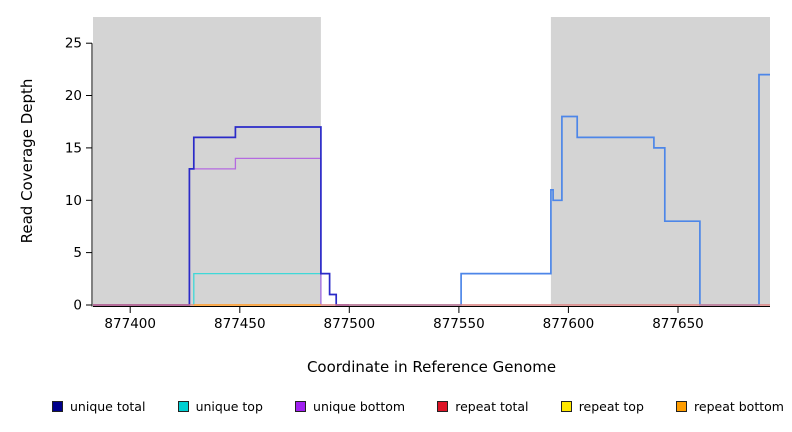 Image resolution: width=792 pixels, height=432 pixels. What do you see at coordinates (359, 406) in the screenshot?
I see `legend-label: unique bottom` at bounding box center [359, 406].